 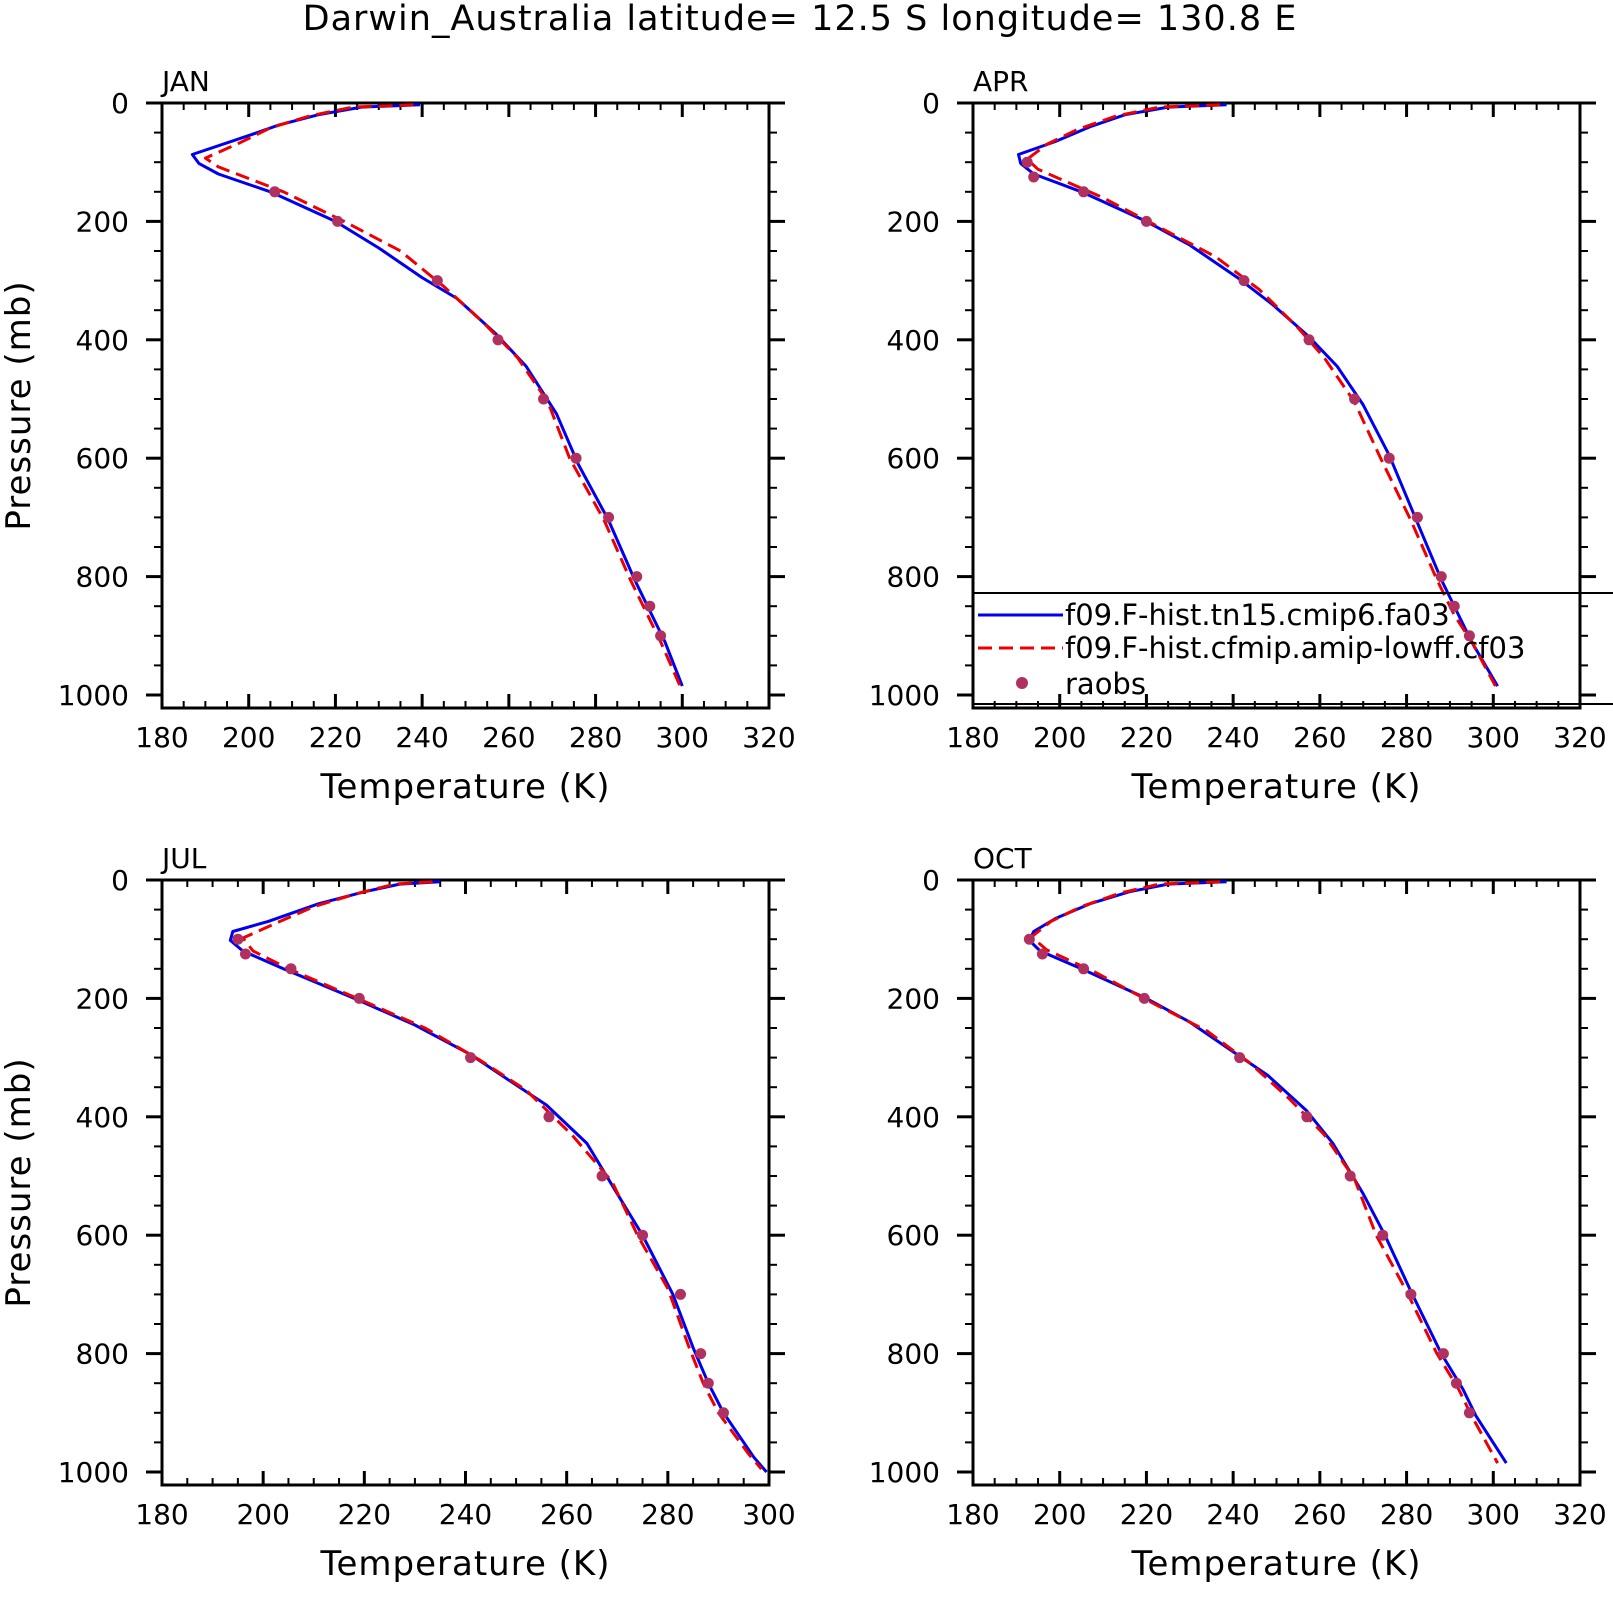 I want to click on legend-label: raobs, so click(x=1105, y=684).